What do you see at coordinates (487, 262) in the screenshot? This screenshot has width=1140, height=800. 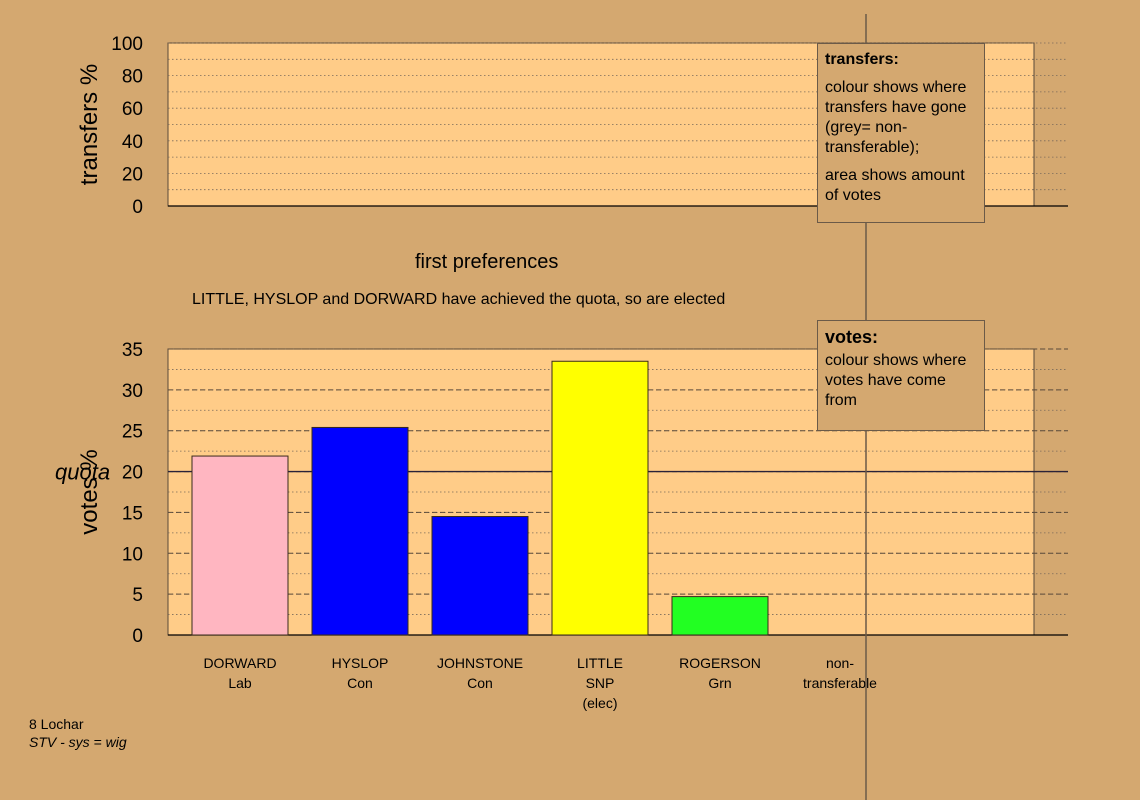 I see `chart-subtitle: first preferences` at bounding box center [487, 262].